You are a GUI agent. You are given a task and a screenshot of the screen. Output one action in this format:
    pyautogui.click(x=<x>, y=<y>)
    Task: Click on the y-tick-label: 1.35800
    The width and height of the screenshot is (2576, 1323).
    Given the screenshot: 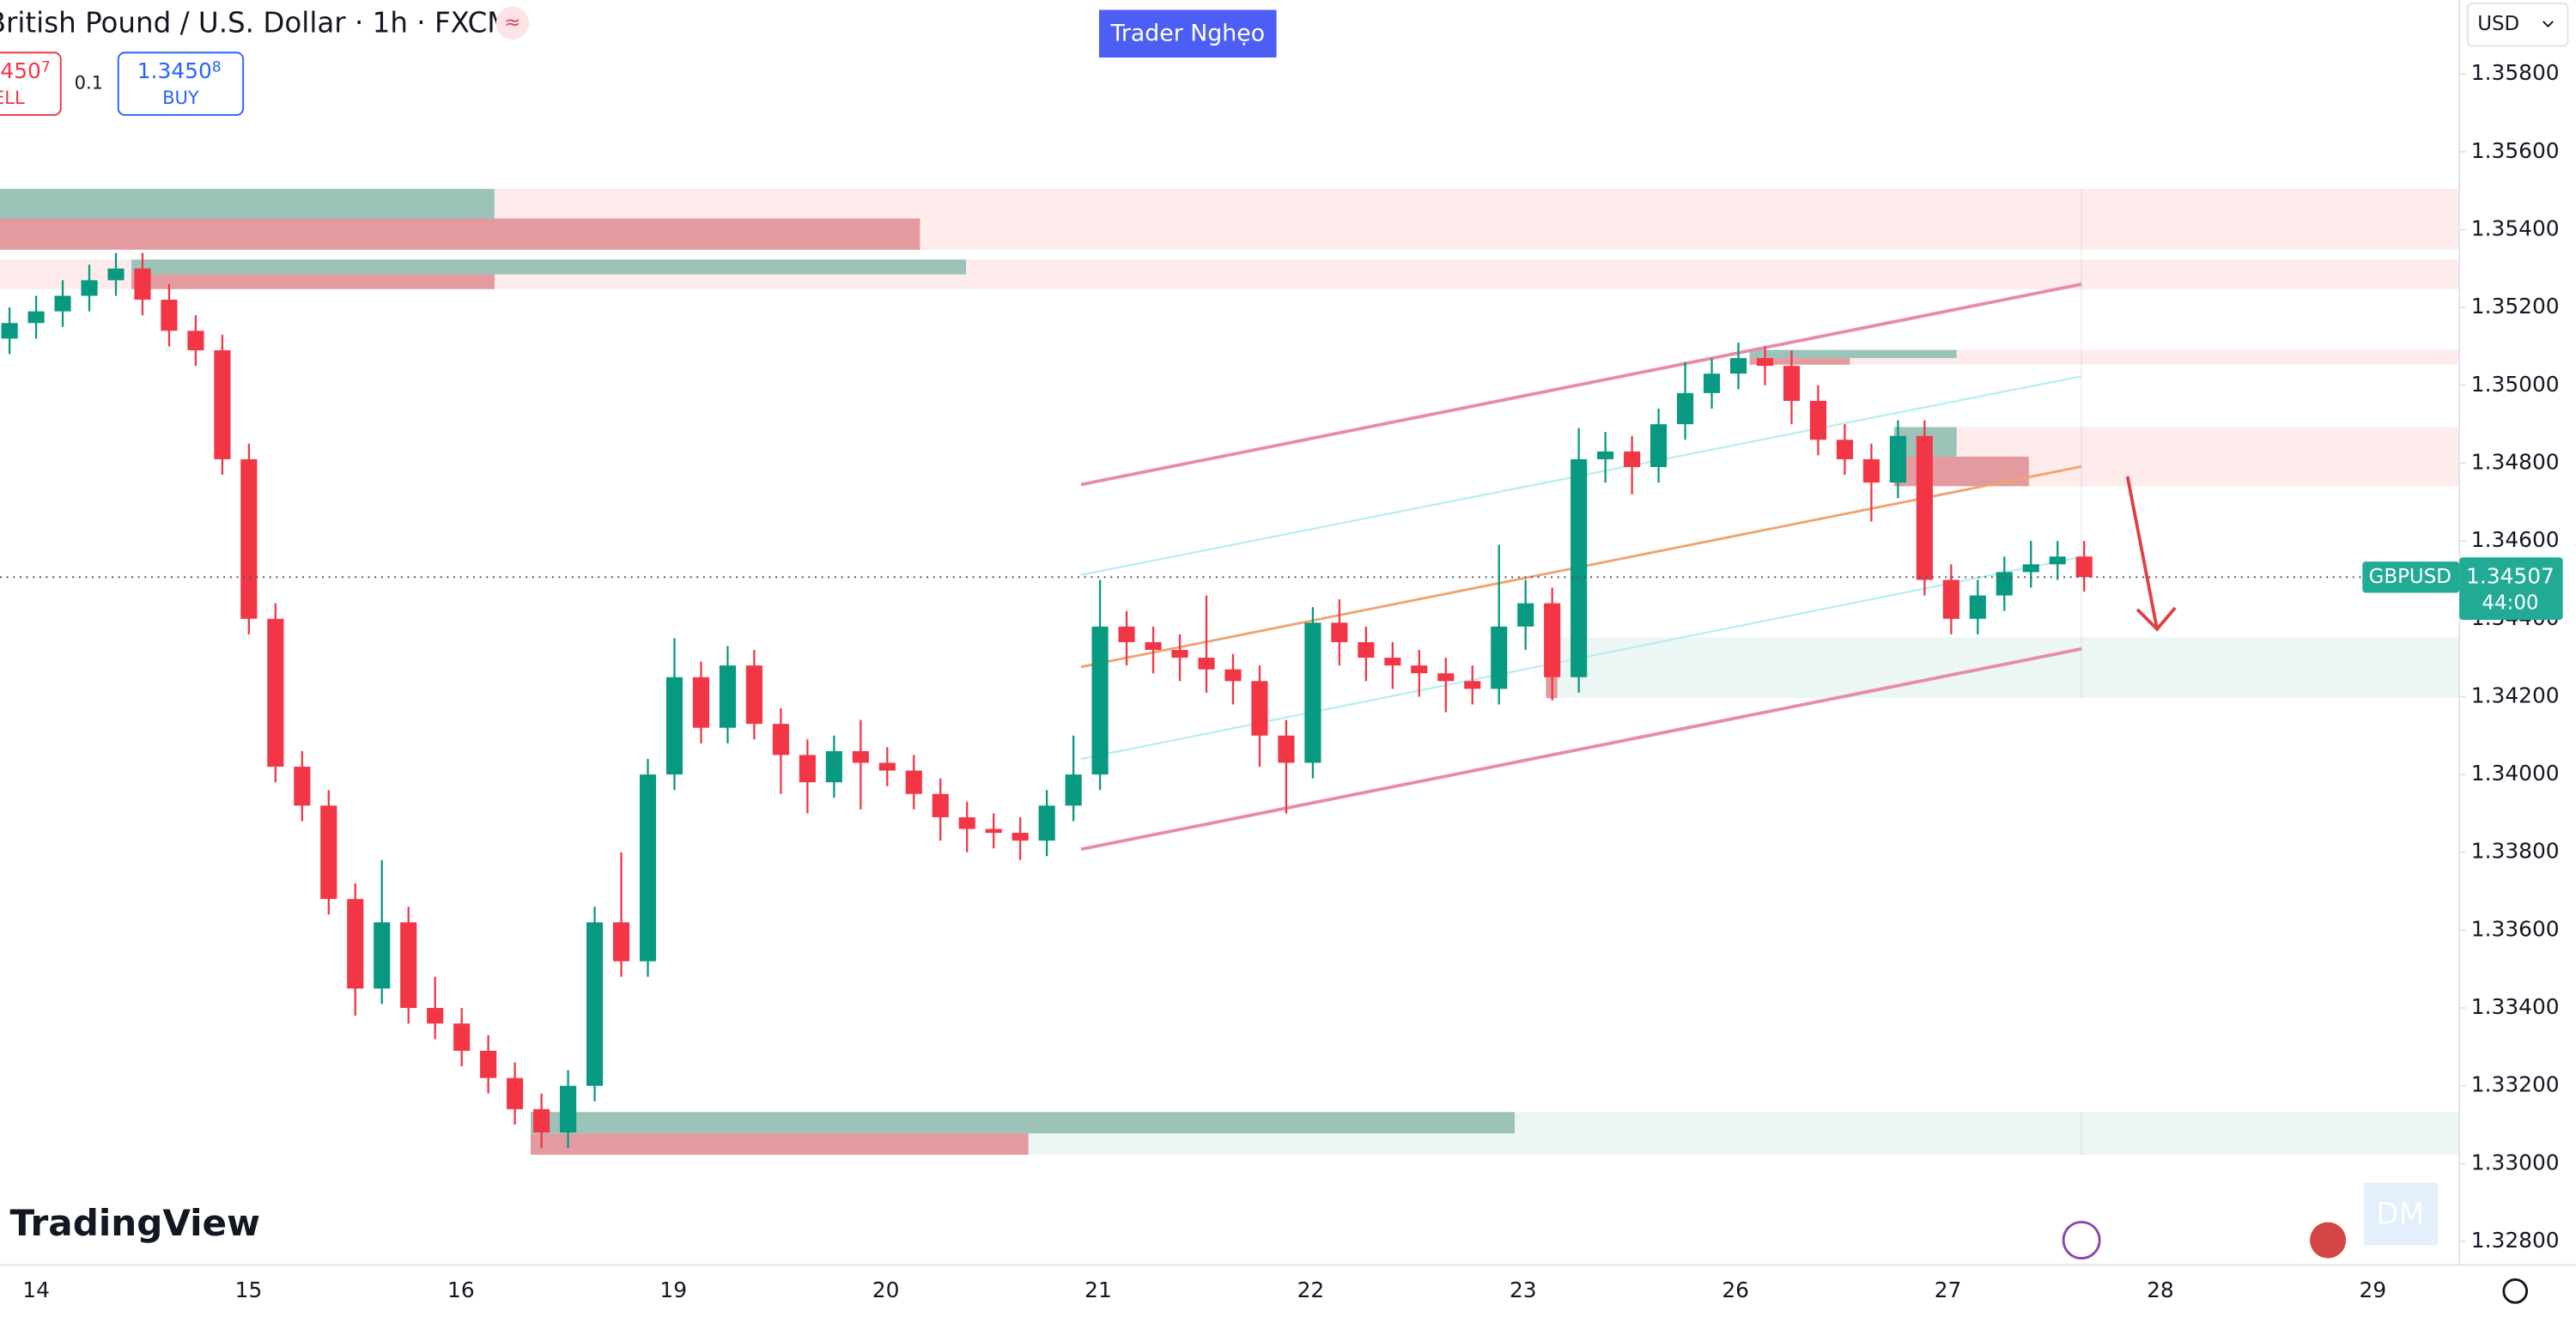 What is the action you would take?
    pyautogui.click(x=2515, y=72)
    